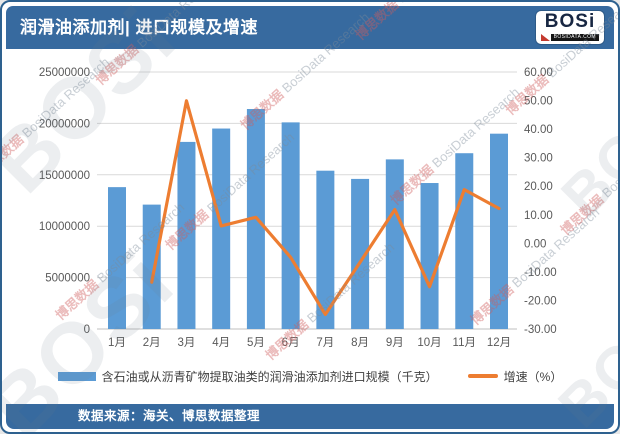 This screenshot has height=434, width=620. I want to click on x-axis-label: 8月, so click(360, 343).